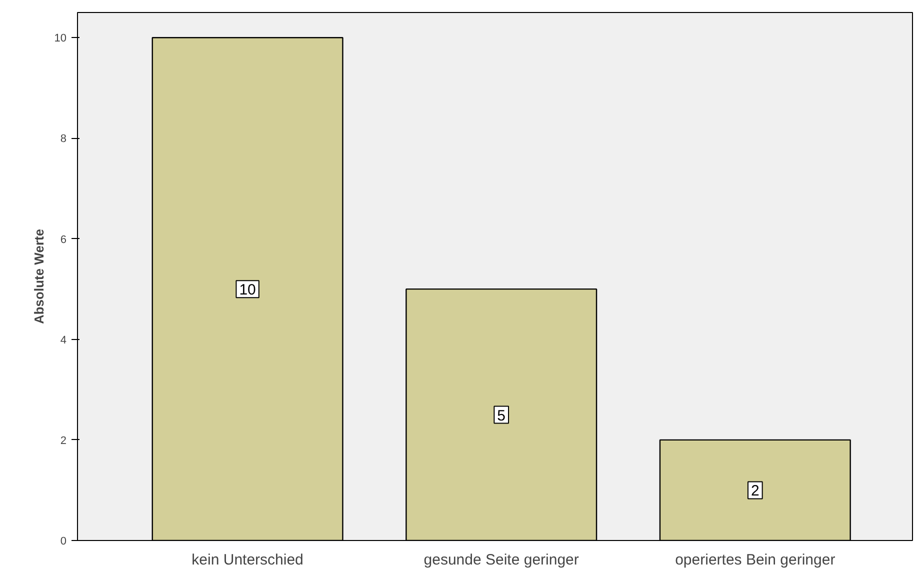  I want to click on x-tick-label: kein Unterschied, so click(248, 560).